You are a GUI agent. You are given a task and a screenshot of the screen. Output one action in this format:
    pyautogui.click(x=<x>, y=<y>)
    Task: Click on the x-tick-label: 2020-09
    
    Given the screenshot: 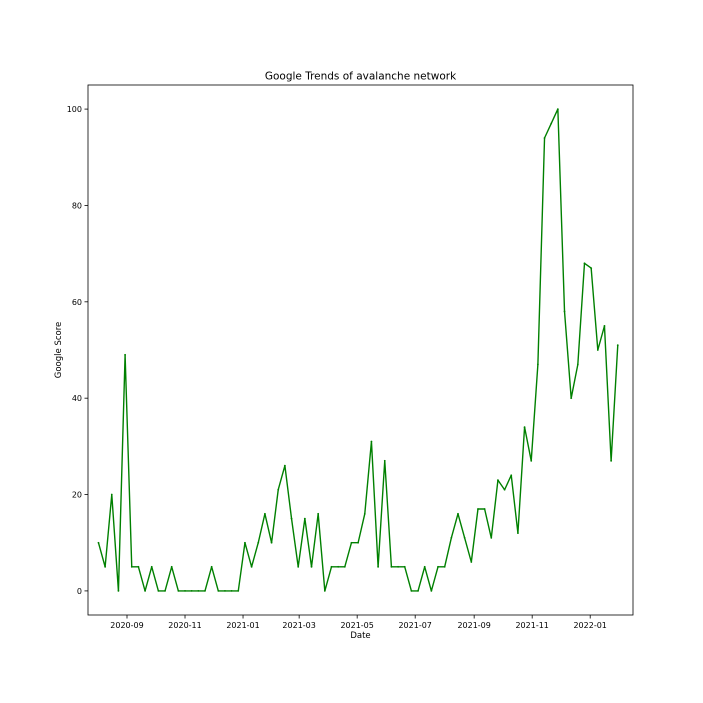 What is the action you would take?
    pyautogui.click(x=126, y=625)
    